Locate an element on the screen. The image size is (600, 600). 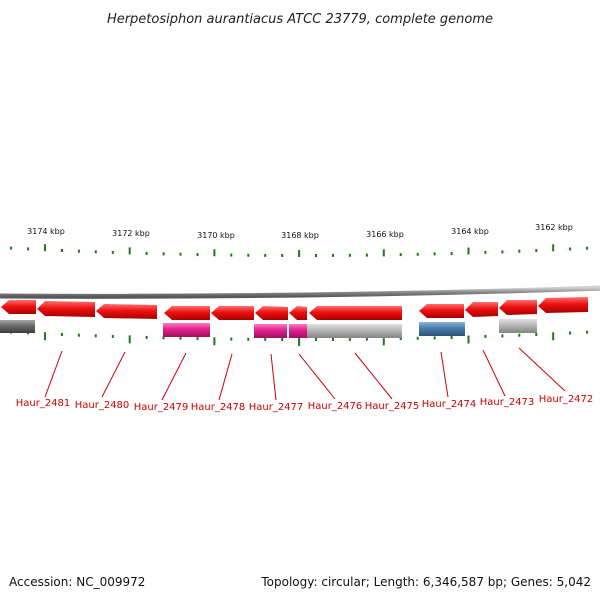
function-box-dark is located at coordinates (17, 326).